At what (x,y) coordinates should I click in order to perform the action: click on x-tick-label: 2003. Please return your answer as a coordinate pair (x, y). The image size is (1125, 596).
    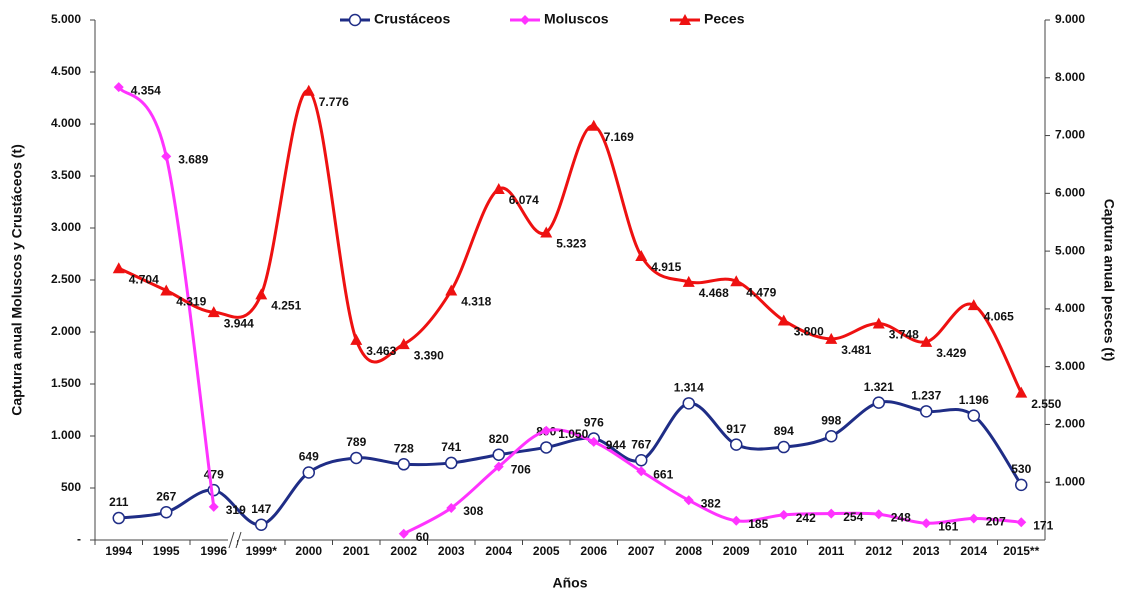
    Looking at the image, I should click on (451, 551).